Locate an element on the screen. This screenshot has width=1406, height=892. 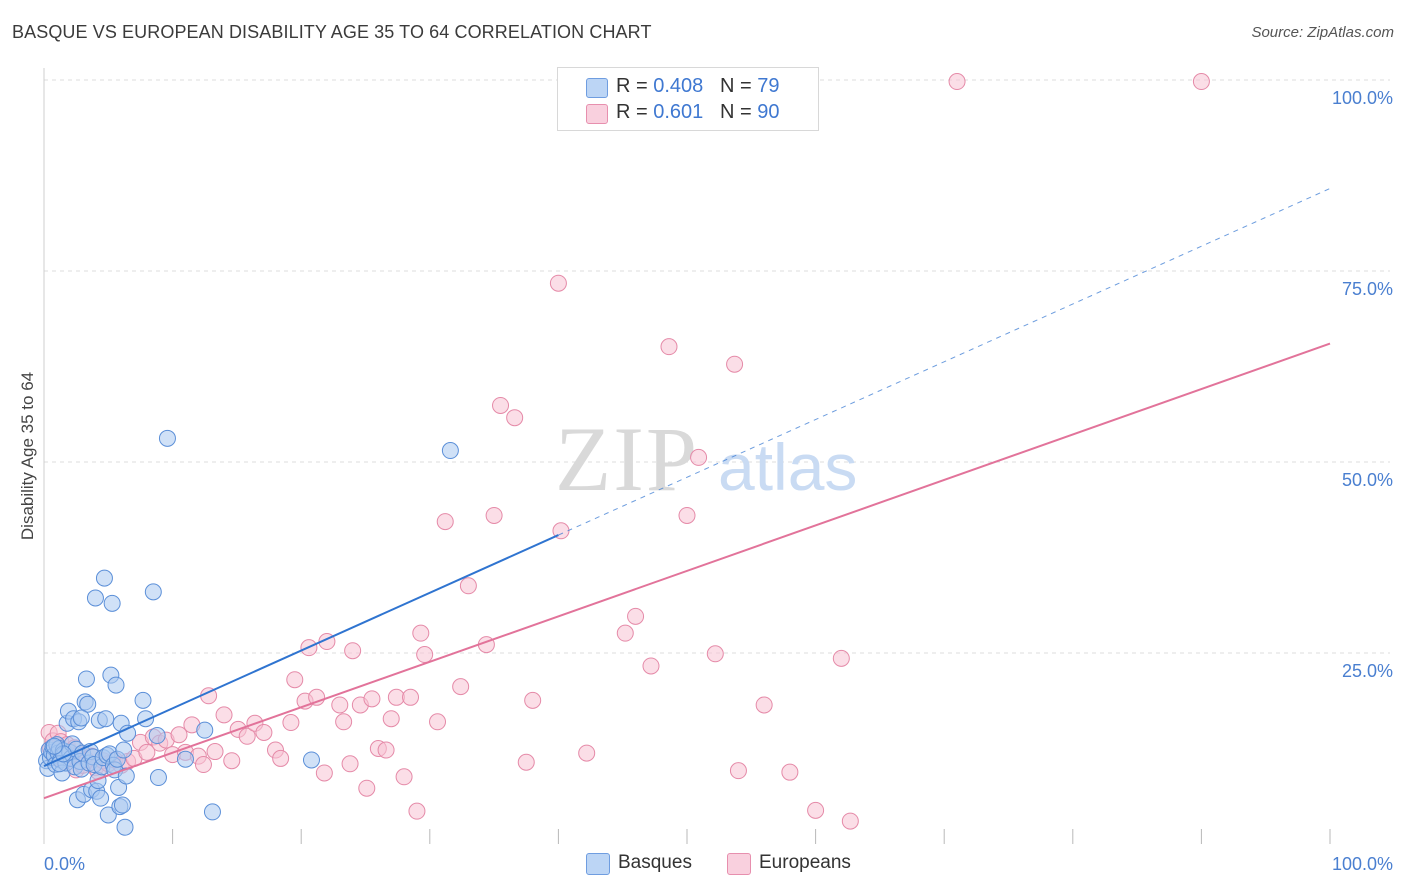
correlation-legend: R = 0.408 N = 79 R = 0.601 N = 90 is located at coordinates (688, 99).